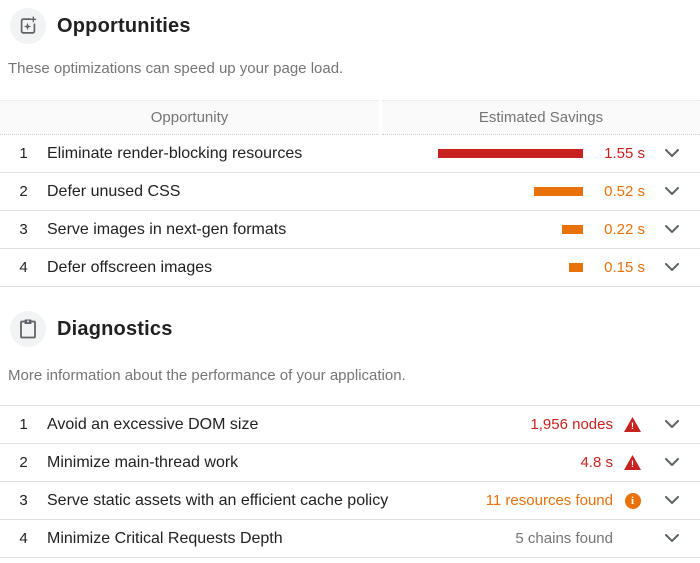 The image size is (700, 563). What do you see at coordinates (350, 22) in the screenshot?
I see `opportunities-header: Opportunities` at bounding box center [350, 22].